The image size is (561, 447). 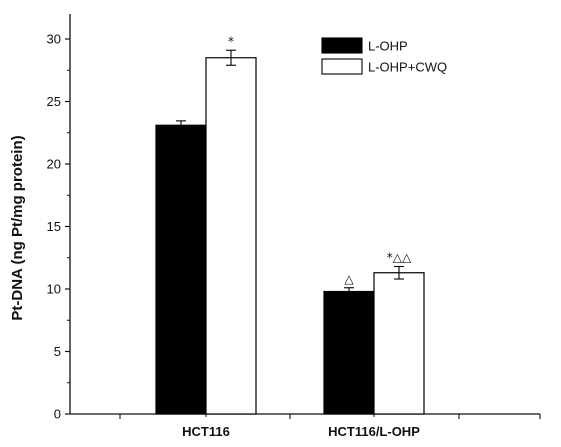 I want to click on legend-label: L-OHP, so click(x=388, y=46).